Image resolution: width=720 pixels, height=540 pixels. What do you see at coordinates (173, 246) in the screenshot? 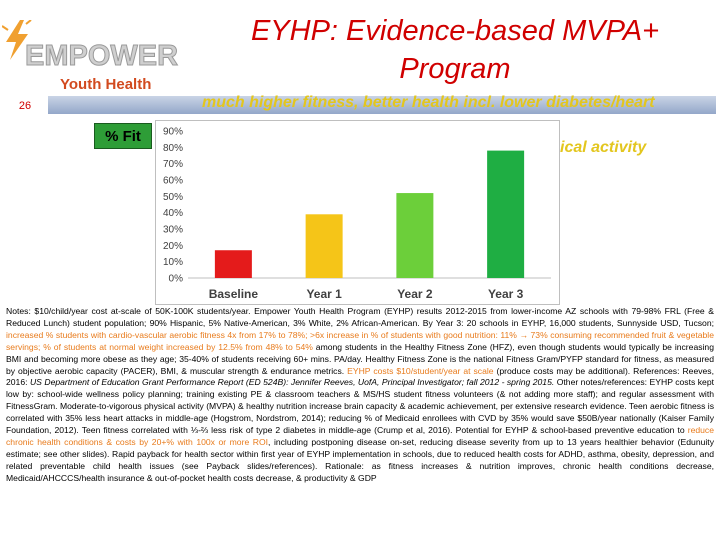
I see `y-tick-label: 20%` at bounding box center [173, 246].